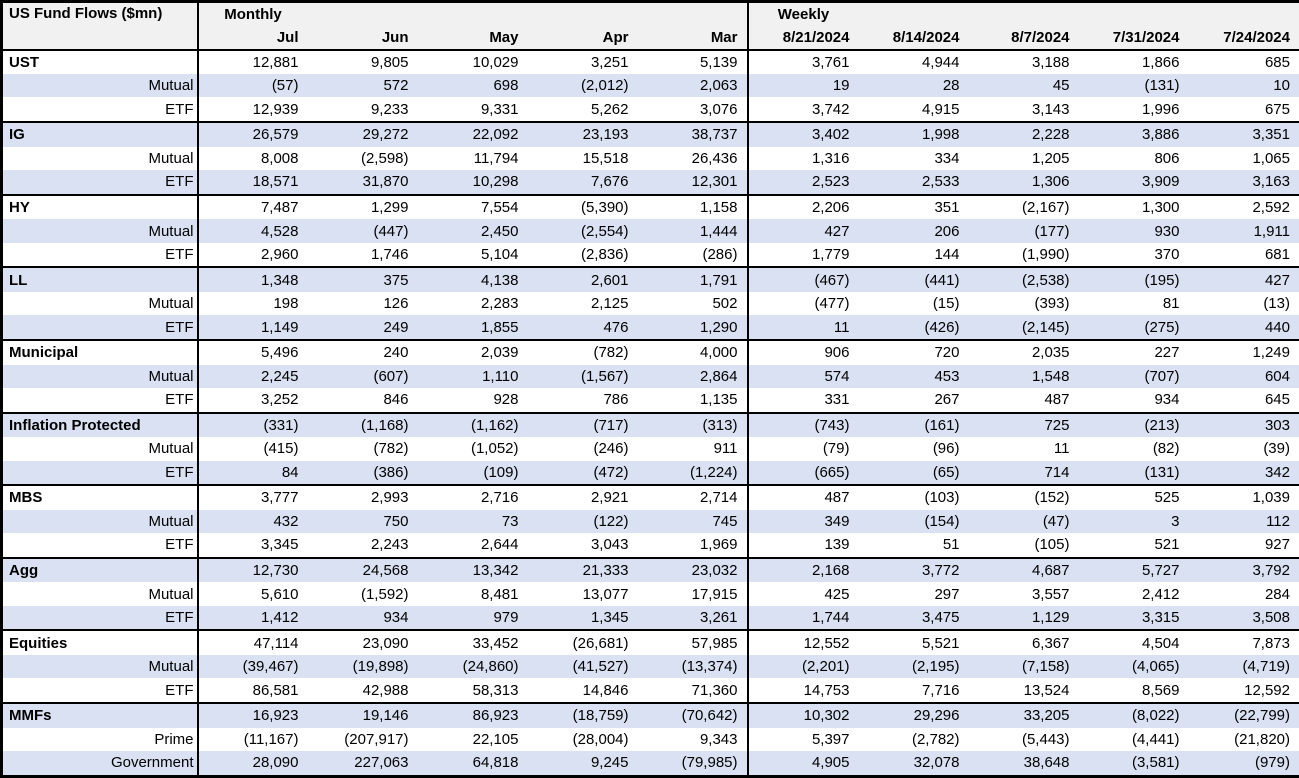 The height and width of the screenshot is (778, 1299). What do you see at coordinates (472, 86) in the screenshot?
I see `value-cell: 698` at bounding box center [472, 86].